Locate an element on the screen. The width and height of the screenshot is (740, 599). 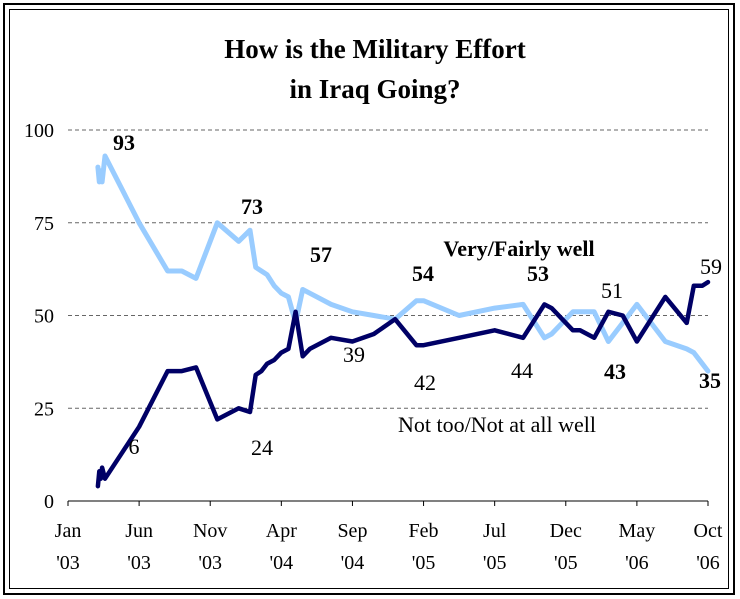
y-tick-label: 0 is located at coordinates (49, 502).